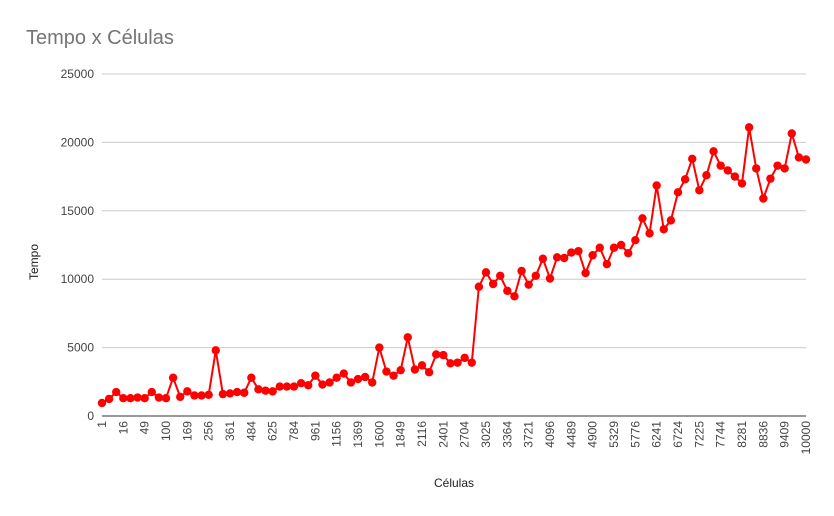 The height and width of the screenshot is (516, 834). What do you see at coordinates (486, 434) in the screenshot?
I see `x-tick-label: 3025` at bounding box center [486, 434].